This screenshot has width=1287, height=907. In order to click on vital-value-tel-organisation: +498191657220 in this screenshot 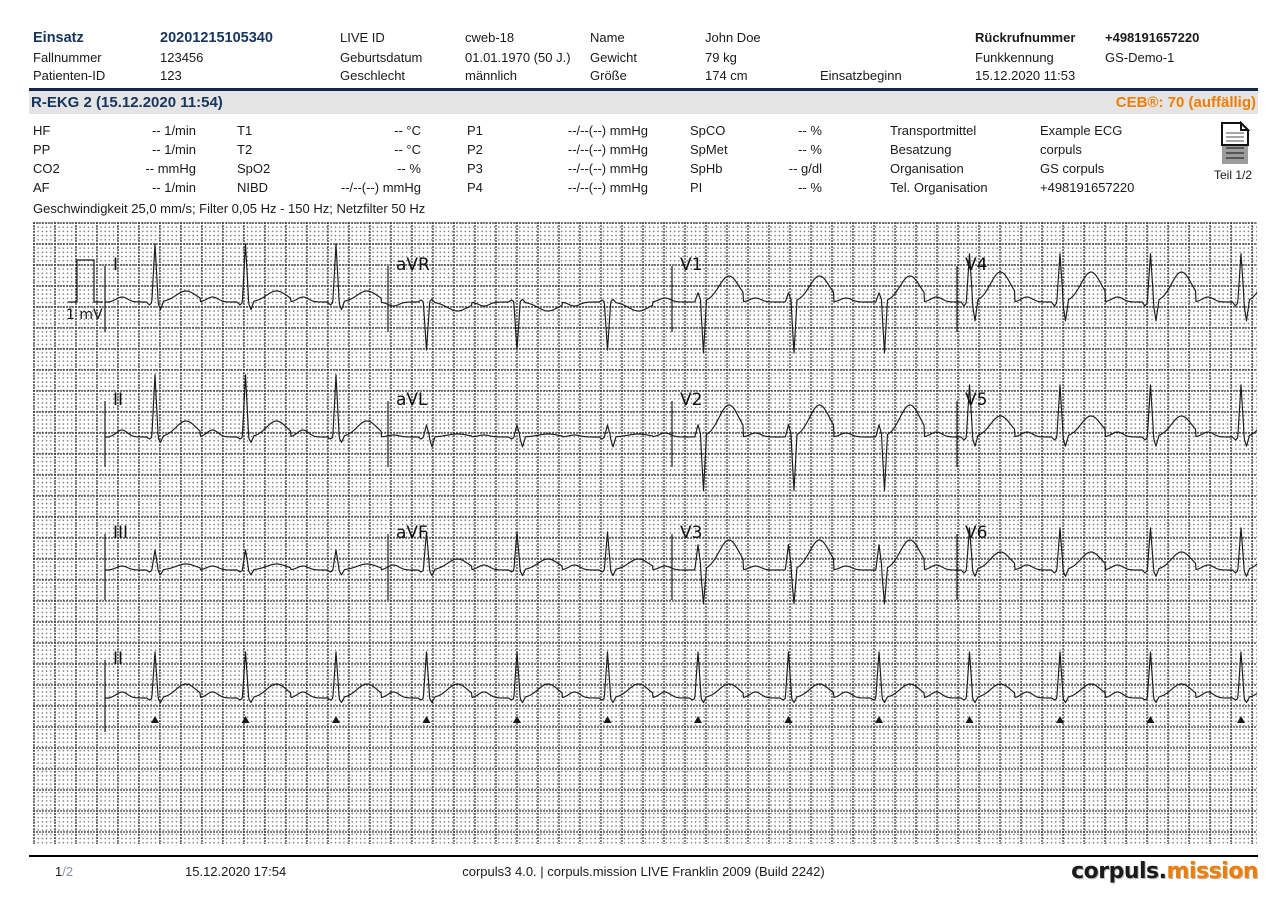, I will do `click(1087, 187)`.